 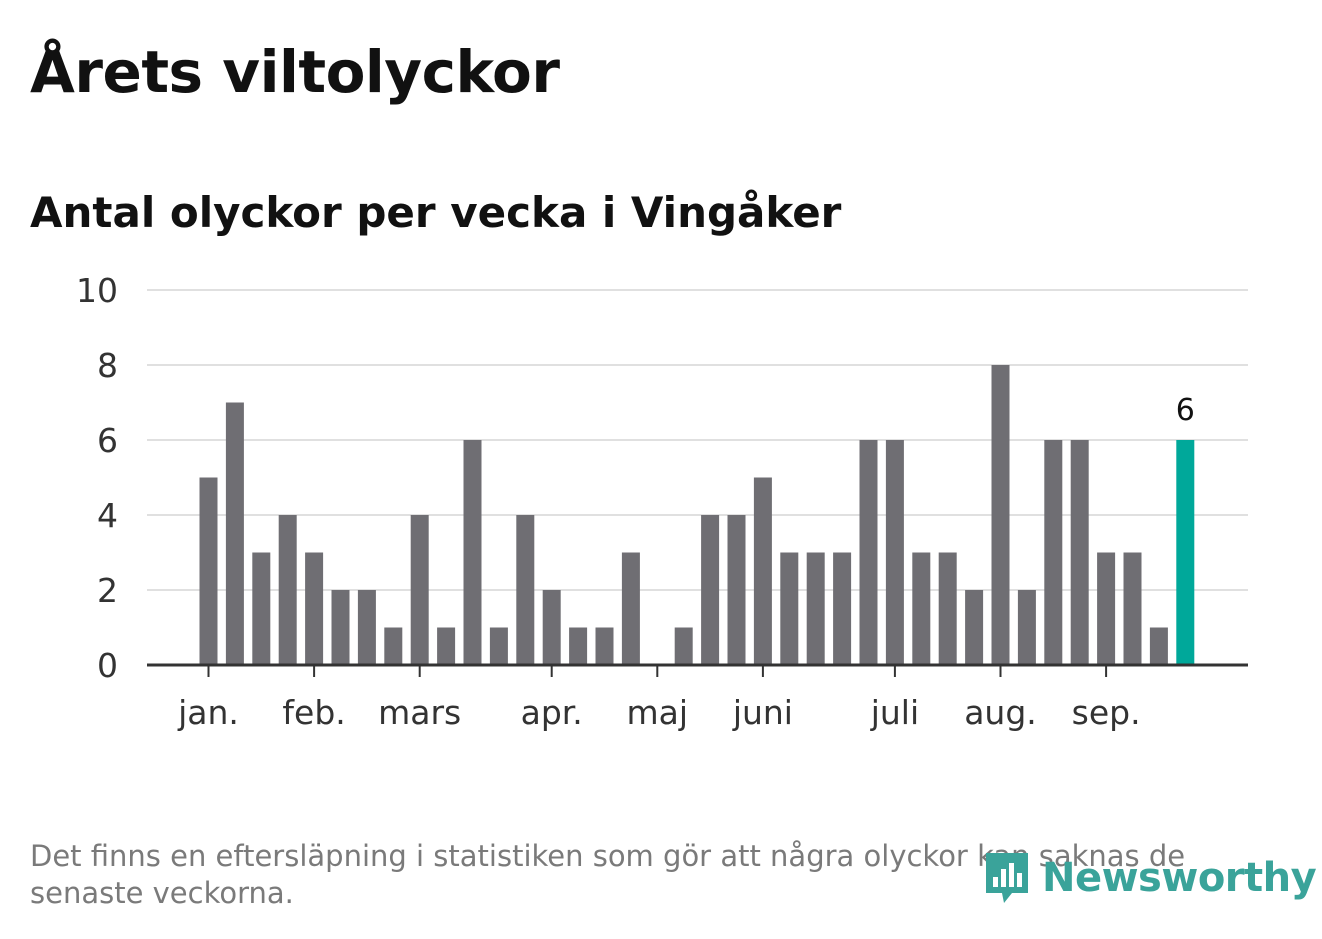 I want to click on x-tick-label: juni, so click(x=762, y=712).